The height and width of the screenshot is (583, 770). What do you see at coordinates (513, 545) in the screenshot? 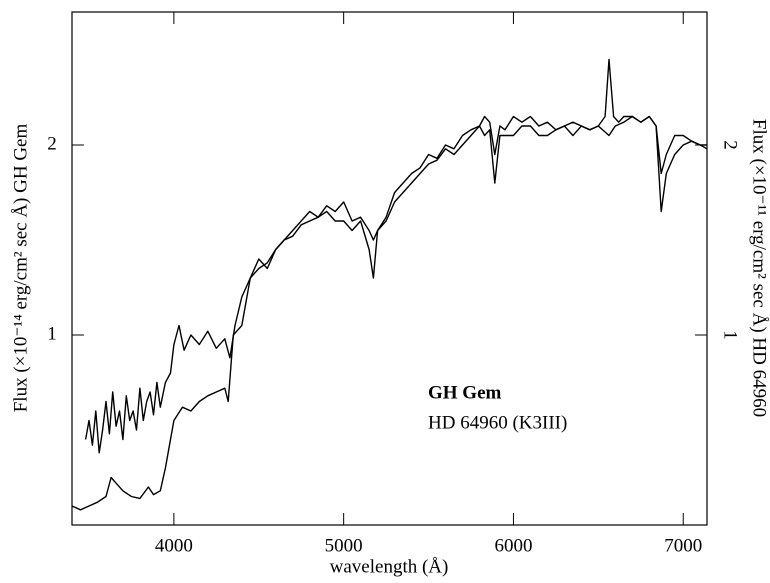
I see `x-tick-label: 6000` at bounding box center [513, 545].